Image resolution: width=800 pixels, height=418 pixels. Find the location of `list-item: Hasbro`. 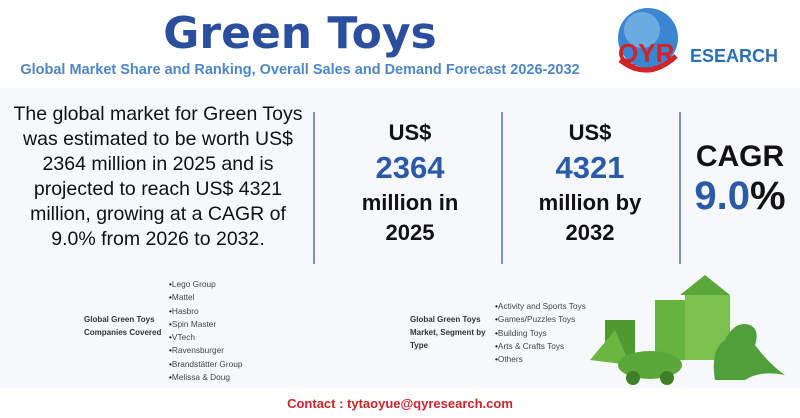

list-item: Hasbro is located at coordinates (205, 311).